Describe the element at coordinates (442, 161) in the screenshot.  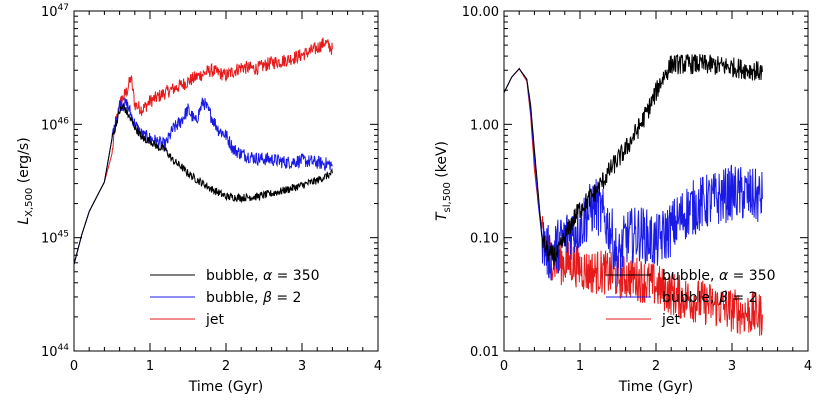
I see `y-axis-unit: (keV)` at that location.